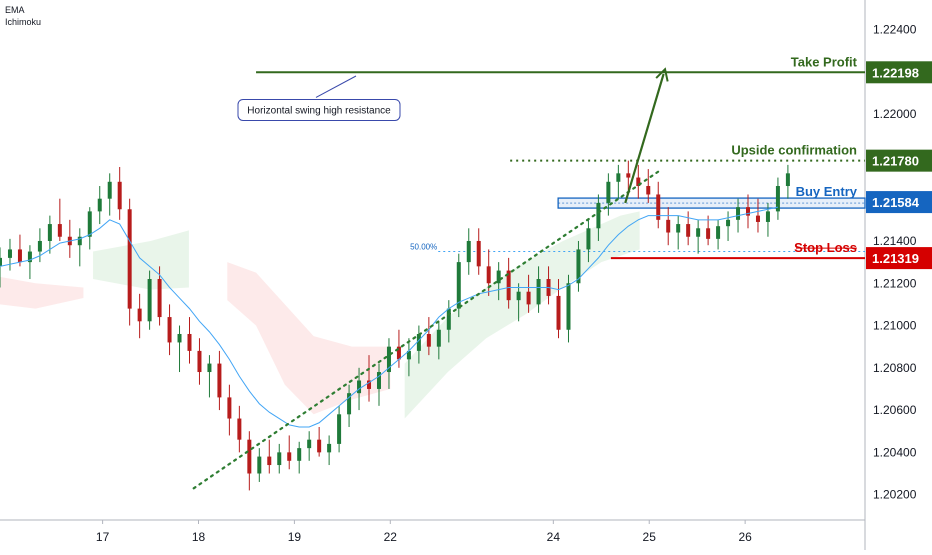  What do you see at coordinates (895, 30) in the screenshot?
I see `y-tick-label: 1.22400` at bounding box center [895, 30].